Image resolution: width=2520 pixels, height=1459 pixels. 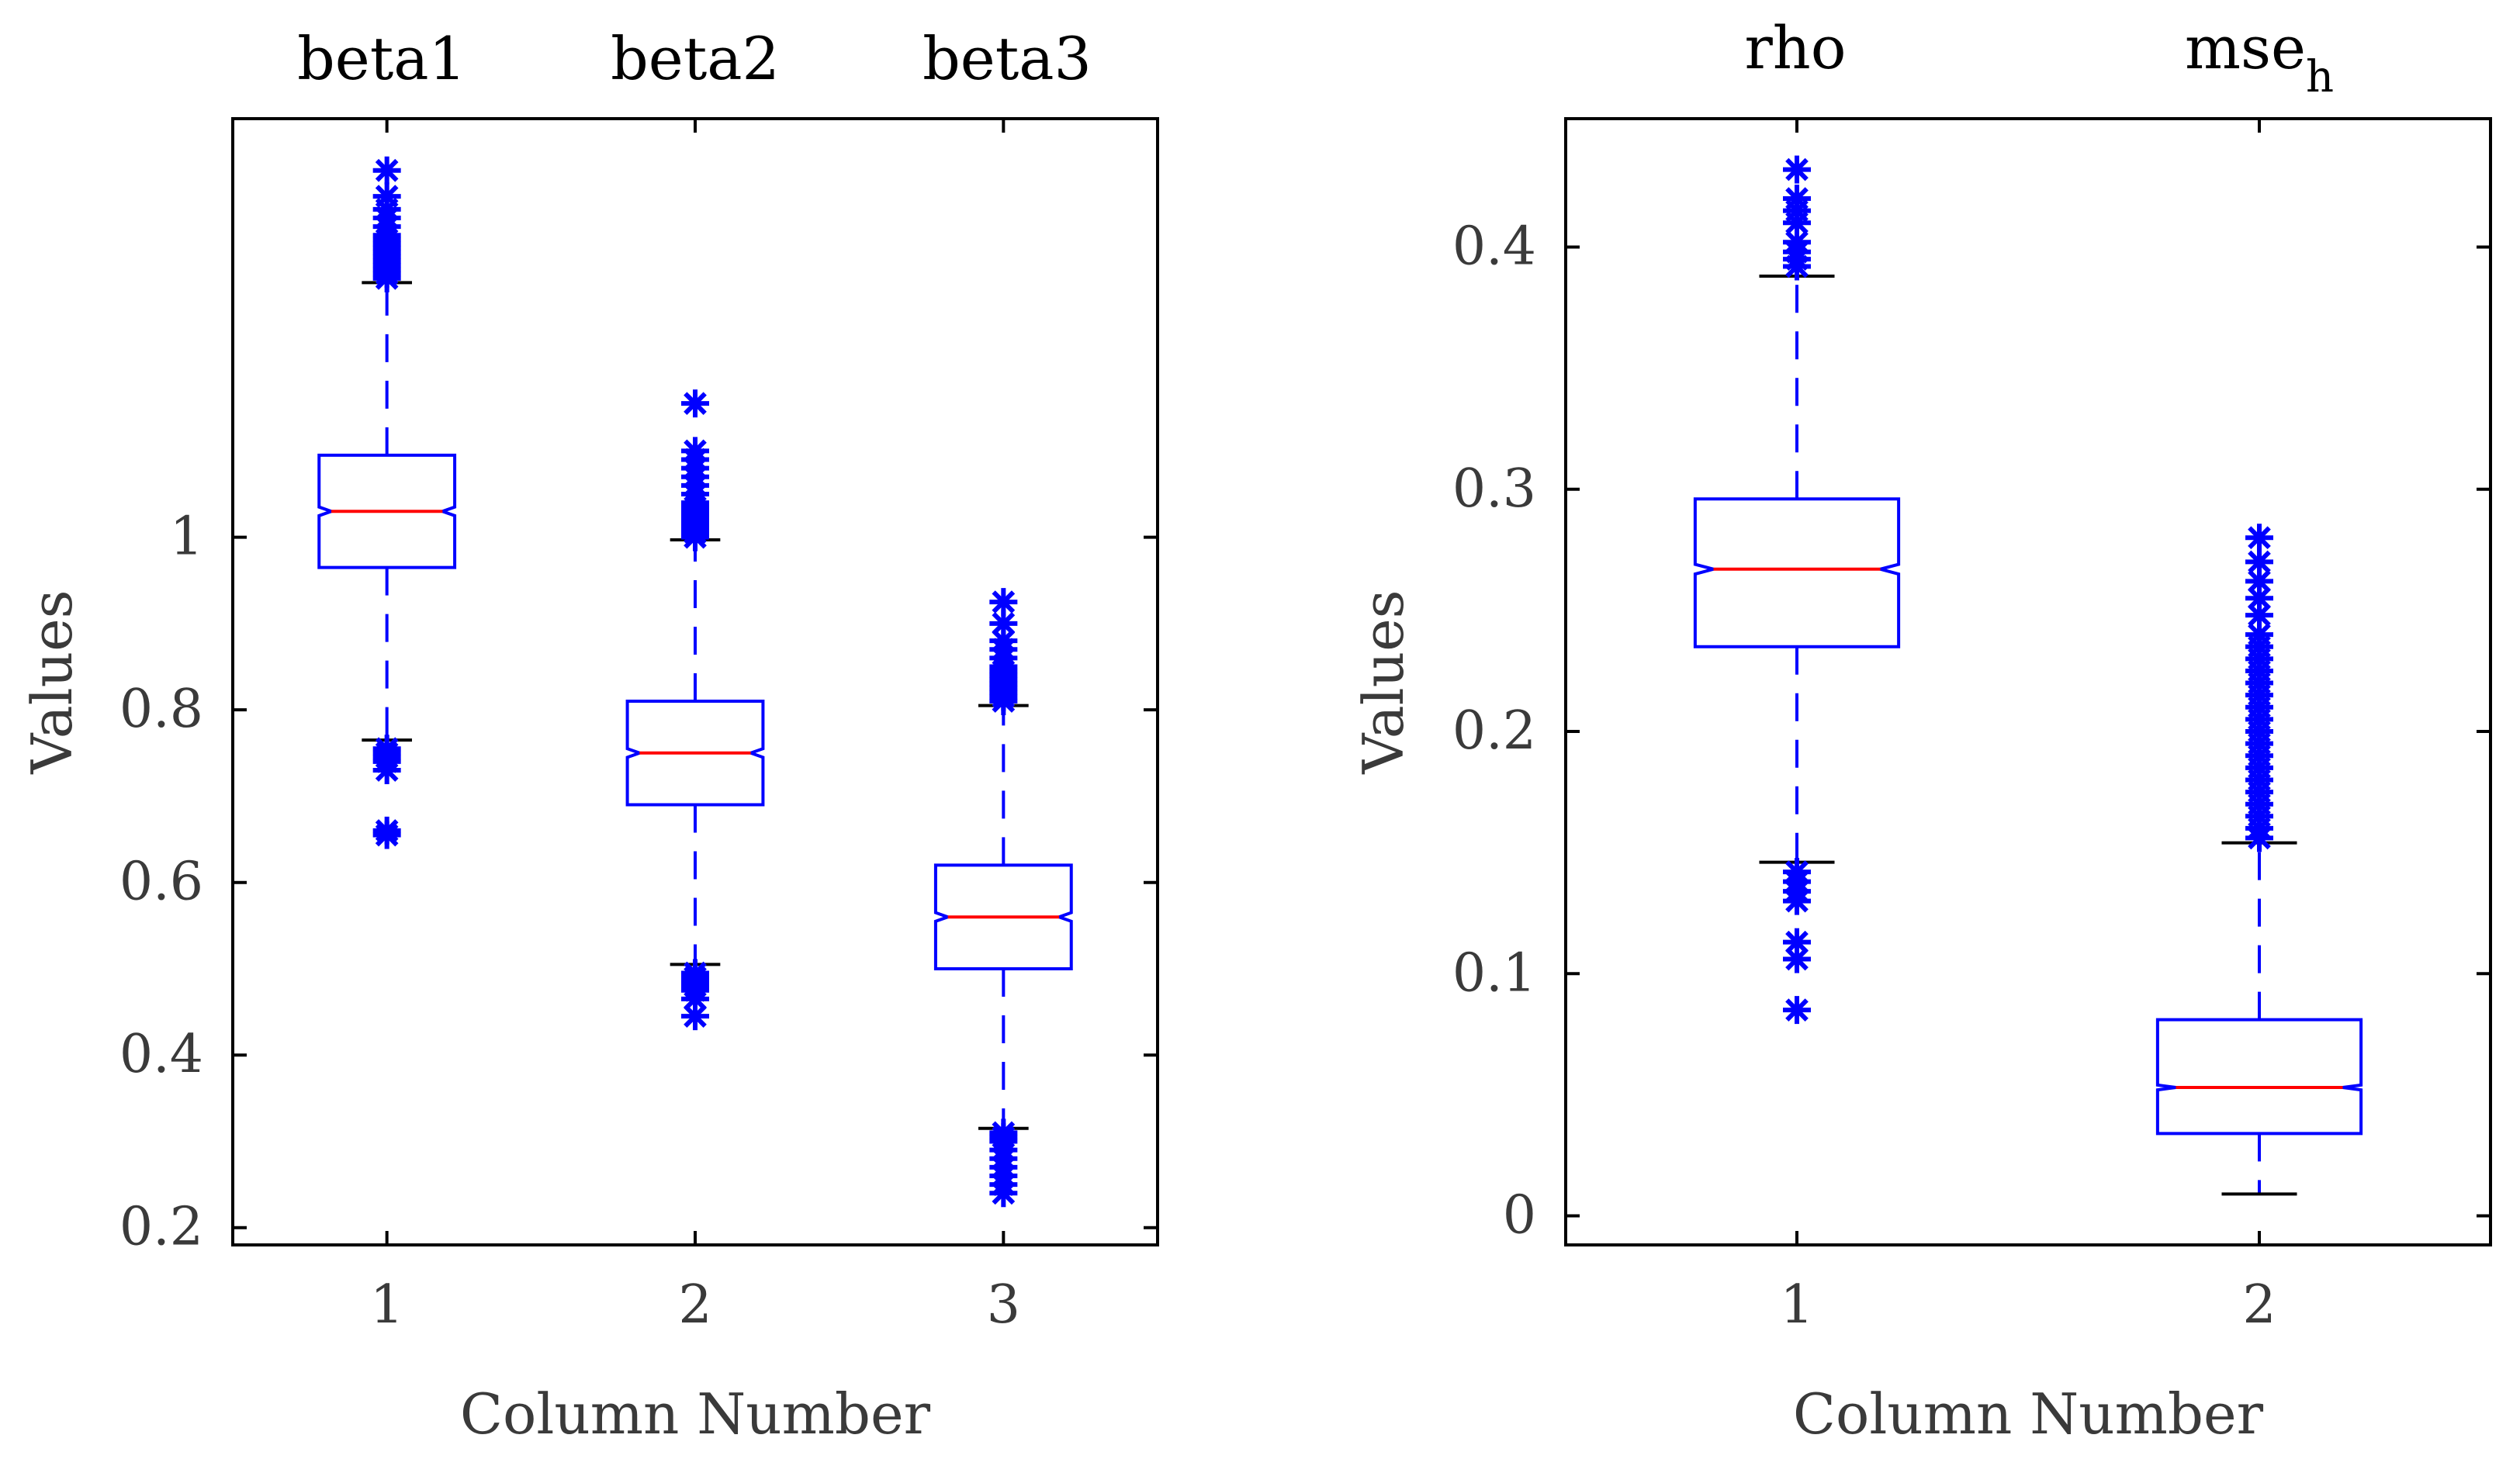 What do you see at coordinates (1519, 1215) in the screenshot?
I see `y-tick-label: 0` at bounding box center [1519, 1215].